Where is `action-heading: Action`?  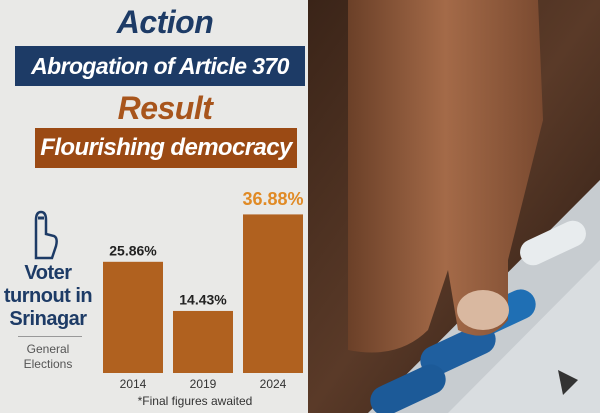 action-heading: Action is located at coordinates (165, 22).